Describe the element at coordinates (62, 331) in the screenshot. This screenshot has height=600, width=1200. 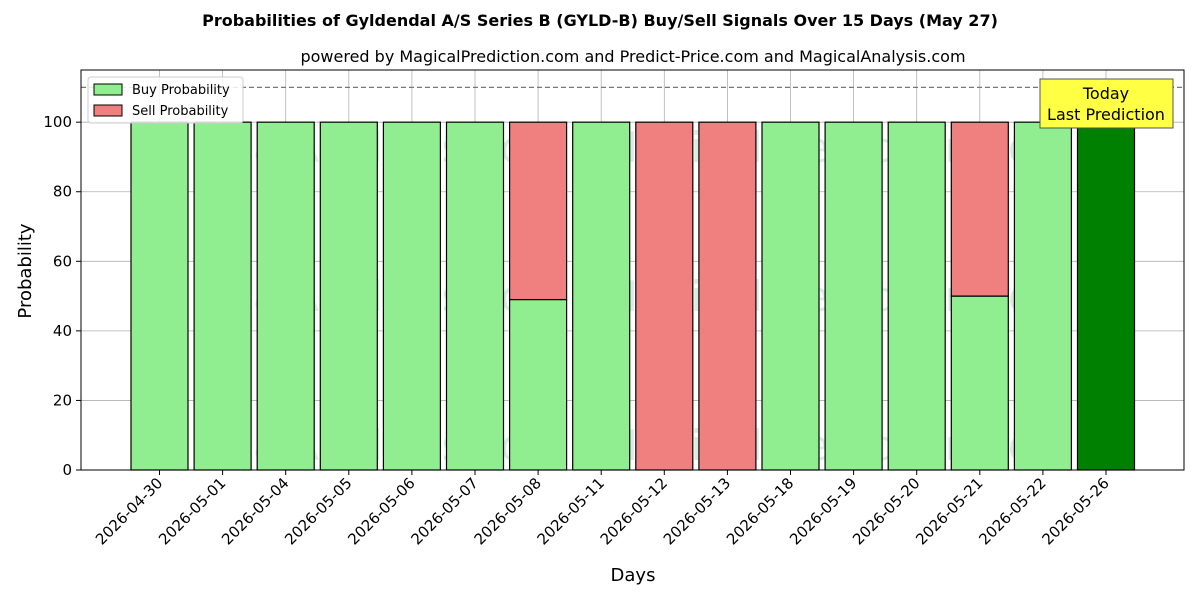
I see `y-tick-label: 40` at that location.